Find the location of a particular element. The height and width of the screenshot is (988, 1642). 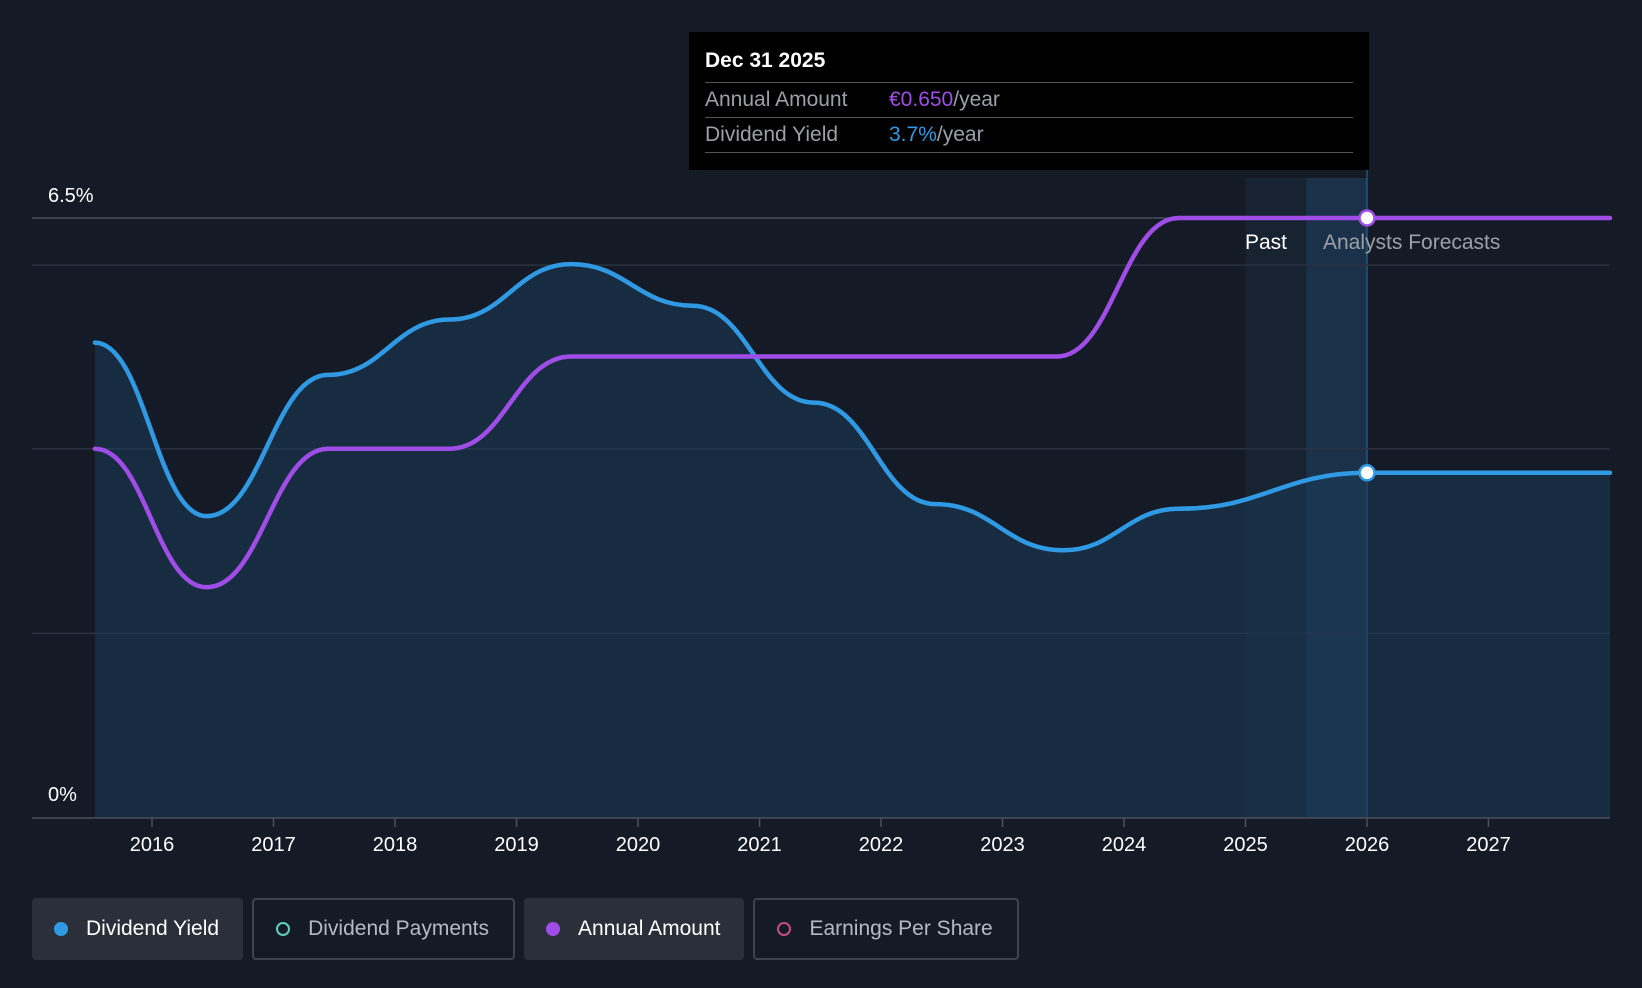

y-tick-label: 0% is located at coordinates (62, 795).